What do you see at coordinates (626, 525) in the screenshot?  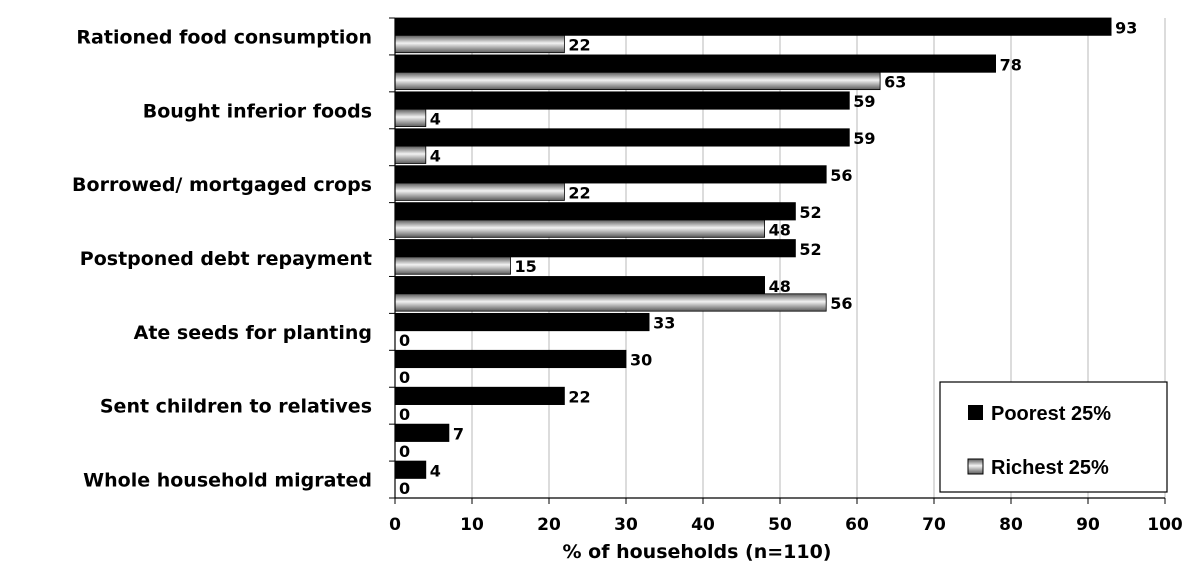 I see `x-tick-label: 30` at bounding box center [626, 525].